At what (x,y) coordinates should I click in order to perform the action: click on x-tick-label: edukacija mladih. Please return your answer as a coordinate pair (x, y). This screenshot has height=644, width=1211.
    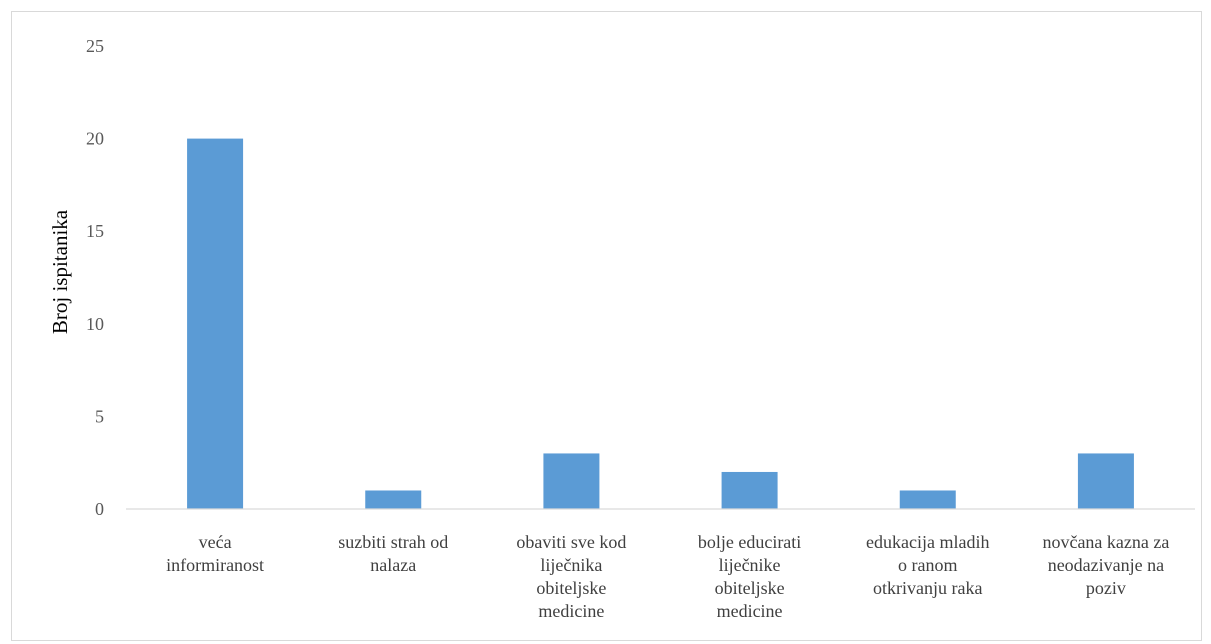
    Looking at the image, I should click on (927, 542).